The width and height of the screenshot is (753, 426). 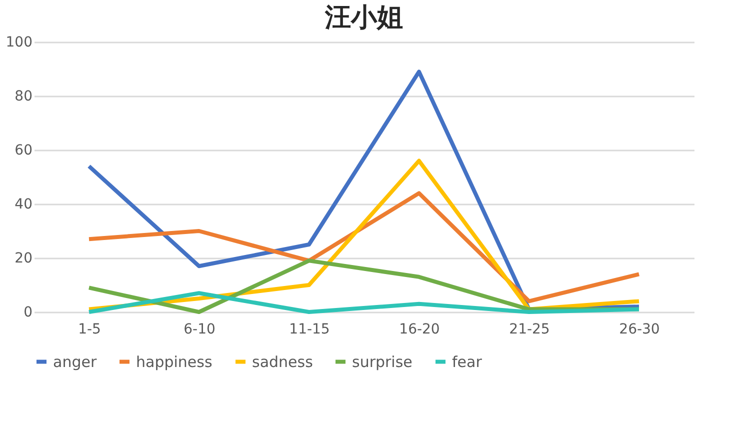 What do you see at coordinates (19, 42) in the screenshot?
I see `y-tick-label: 100` at bounding box center [19, 42].